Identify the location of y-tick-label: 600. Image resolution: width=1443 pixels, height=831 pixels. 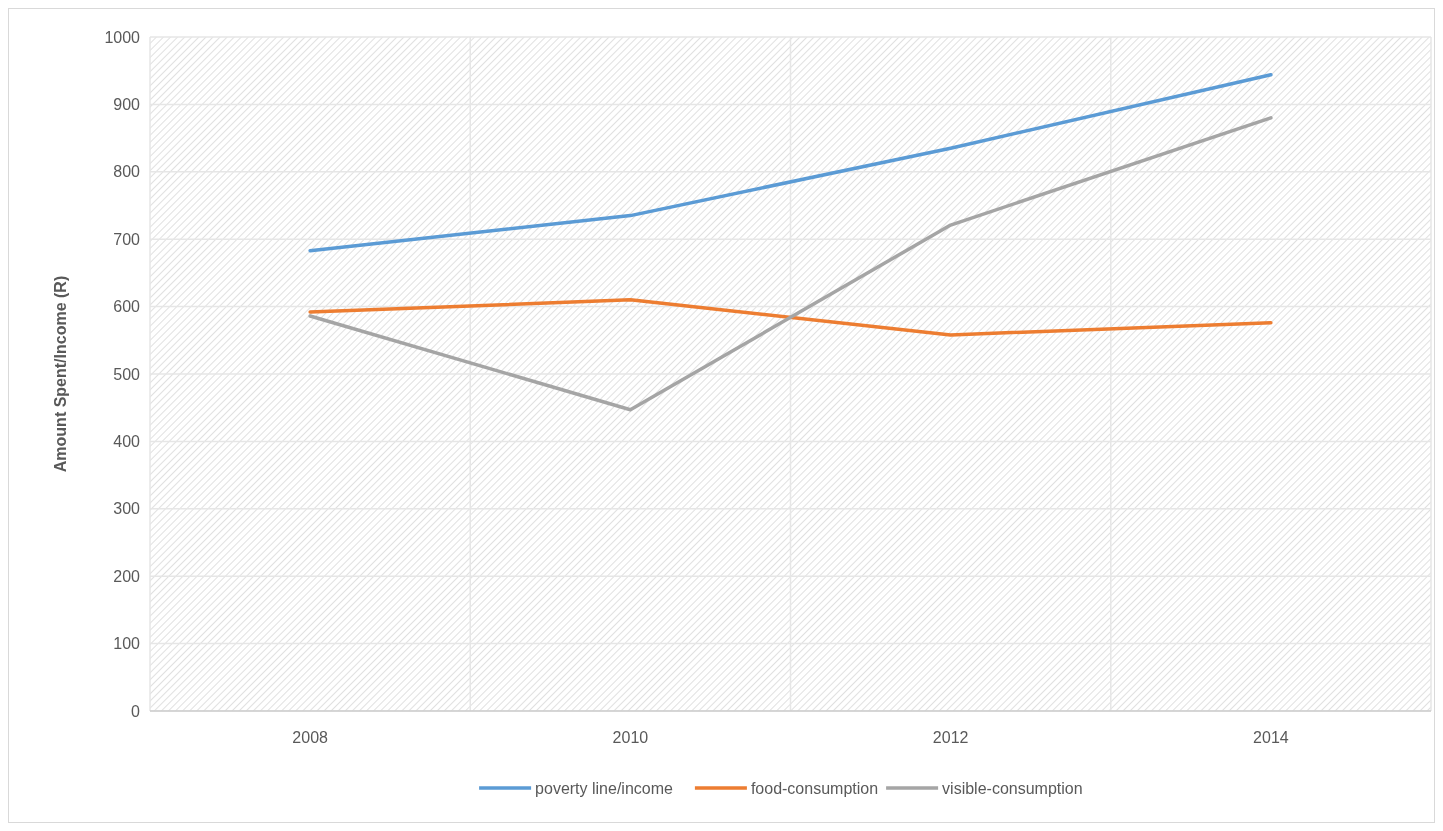
(127, 307).